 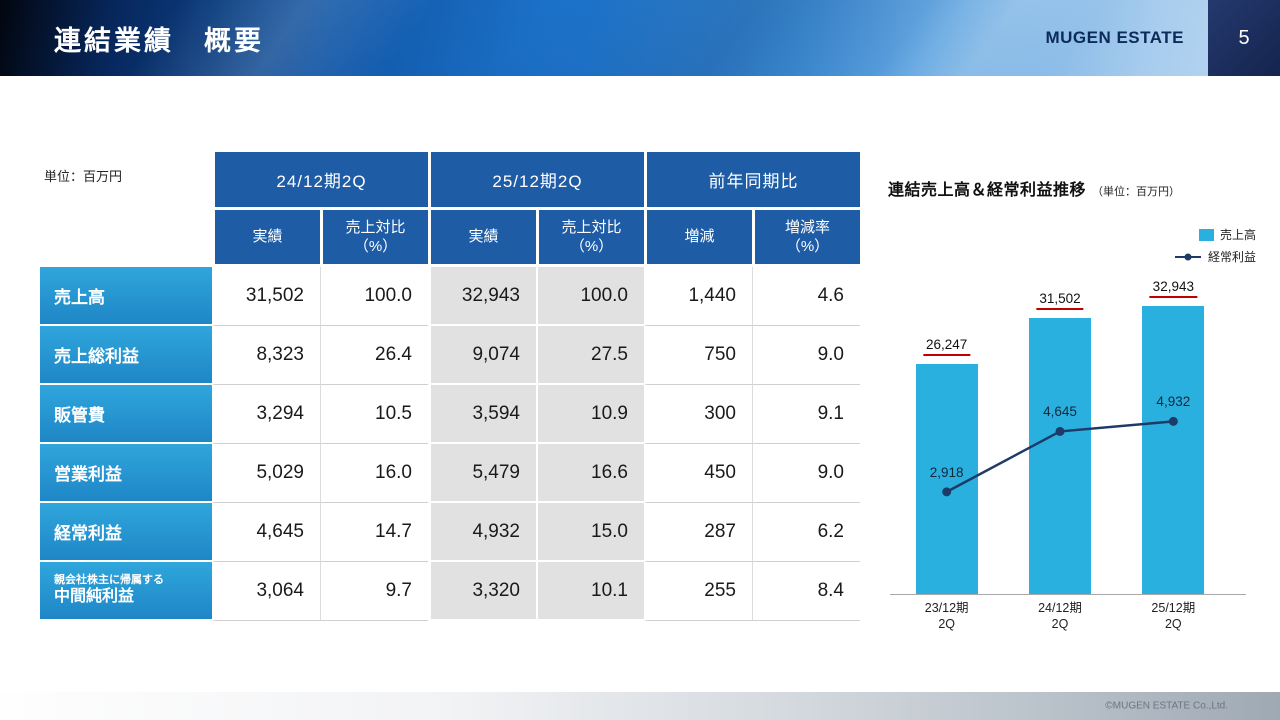 What do you see at coordinates (987, 190) in the screenshot?
I see `chart-title: 連結売上高＆経常利益推移` at bounding box center [987, 190].